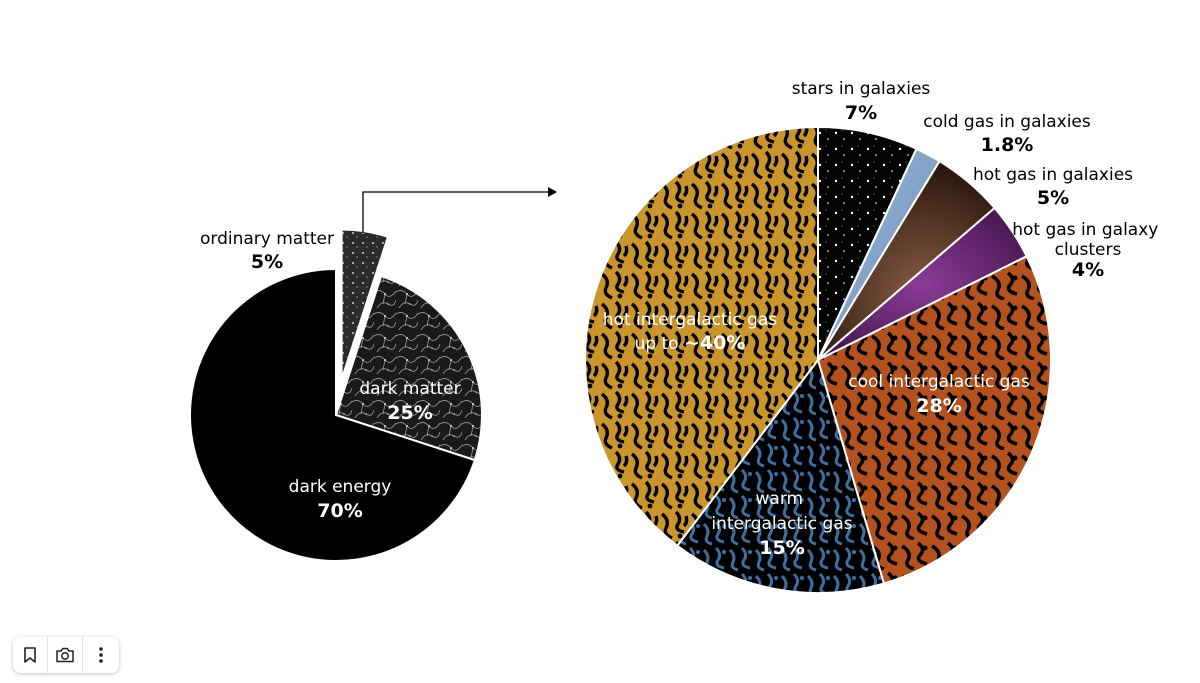  What do you see at coordinates (939, 382) in the screenshot?
I see `label-cool-gas-name: cool intergalactic gas` at bounding box center [939, 382].